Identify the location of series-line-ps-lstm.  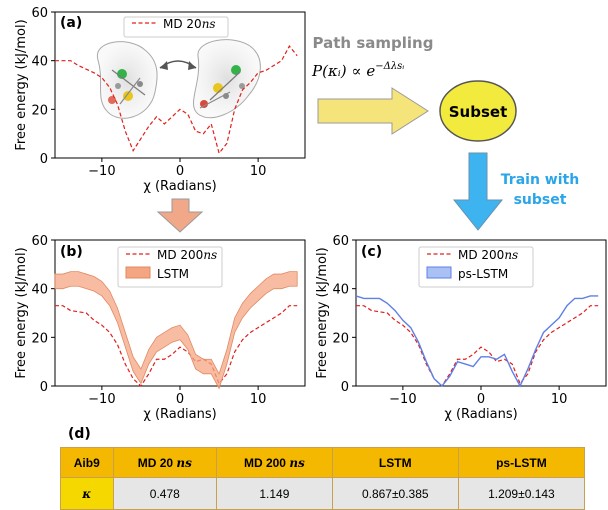
(477, 341).